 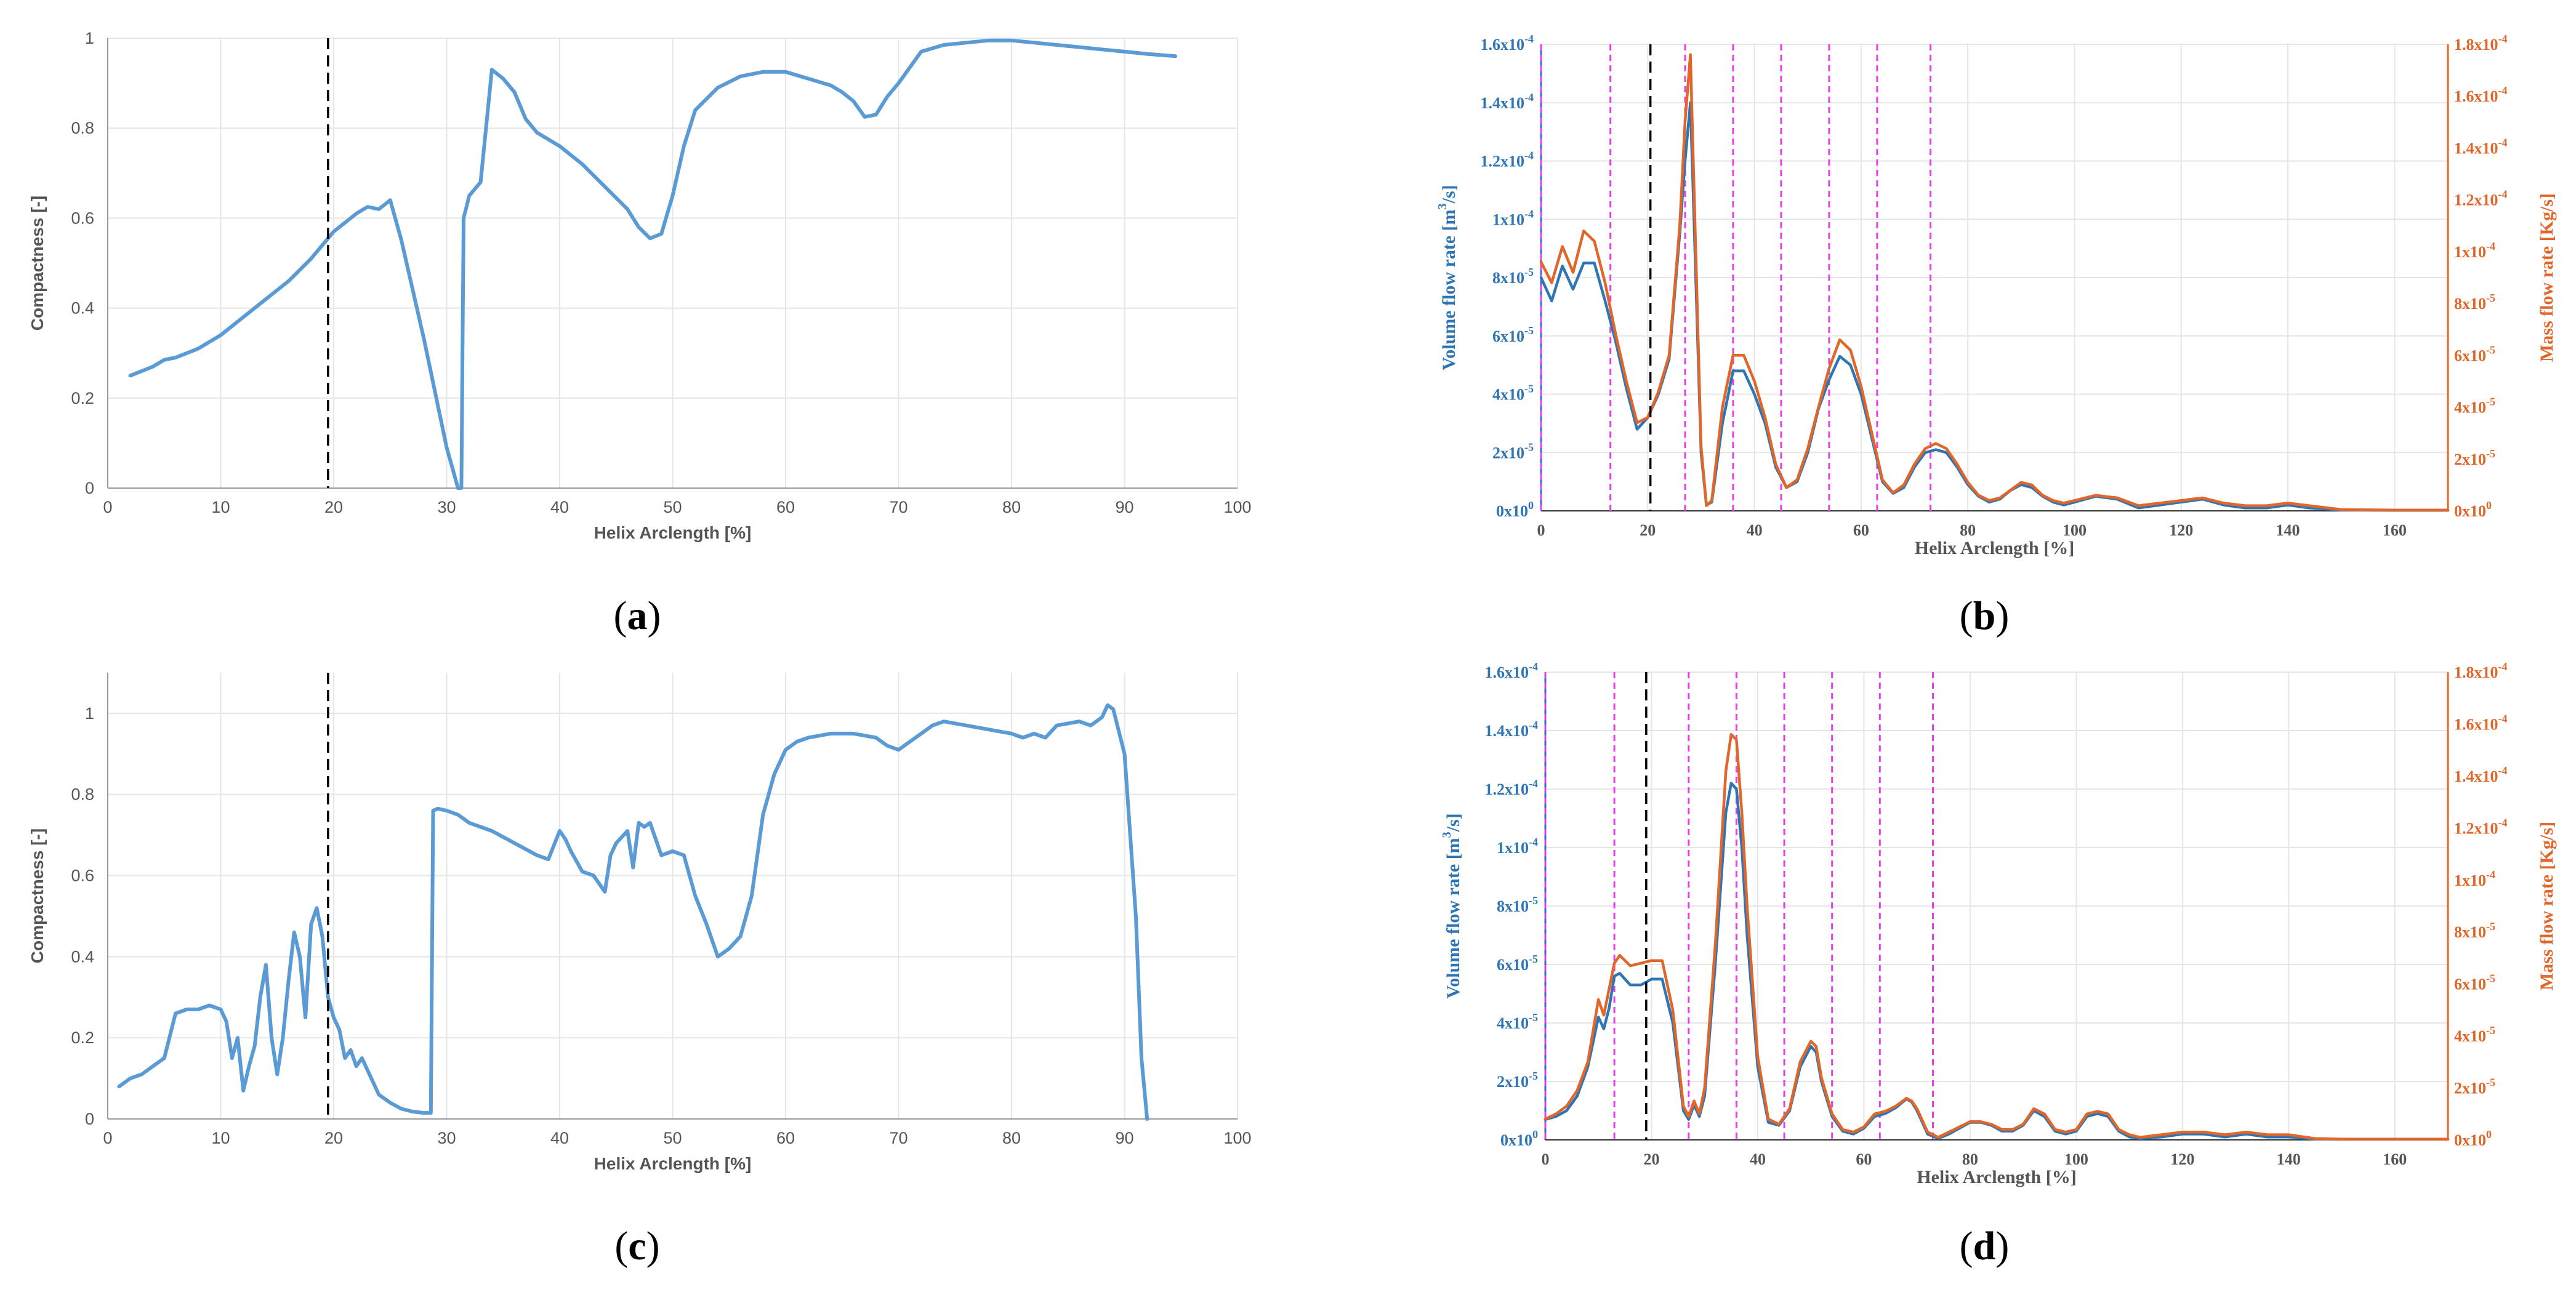 I want to click on x-tick-label-4: 80, so click(x=1968, y=530).